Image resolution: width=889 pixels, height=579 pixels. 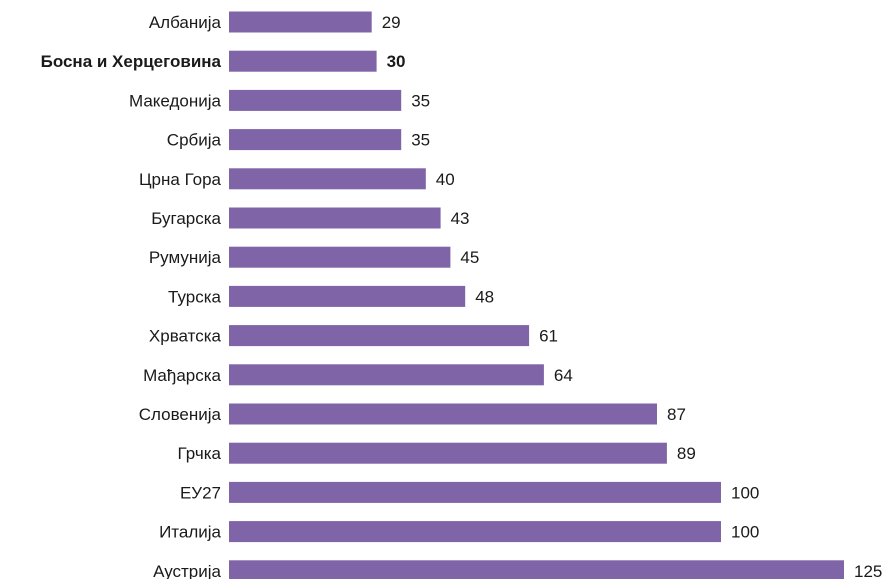 What do you see at coordinates (475, 492) in the screenshot?
I see `bar-еу27` at bounding box center [475, 492].